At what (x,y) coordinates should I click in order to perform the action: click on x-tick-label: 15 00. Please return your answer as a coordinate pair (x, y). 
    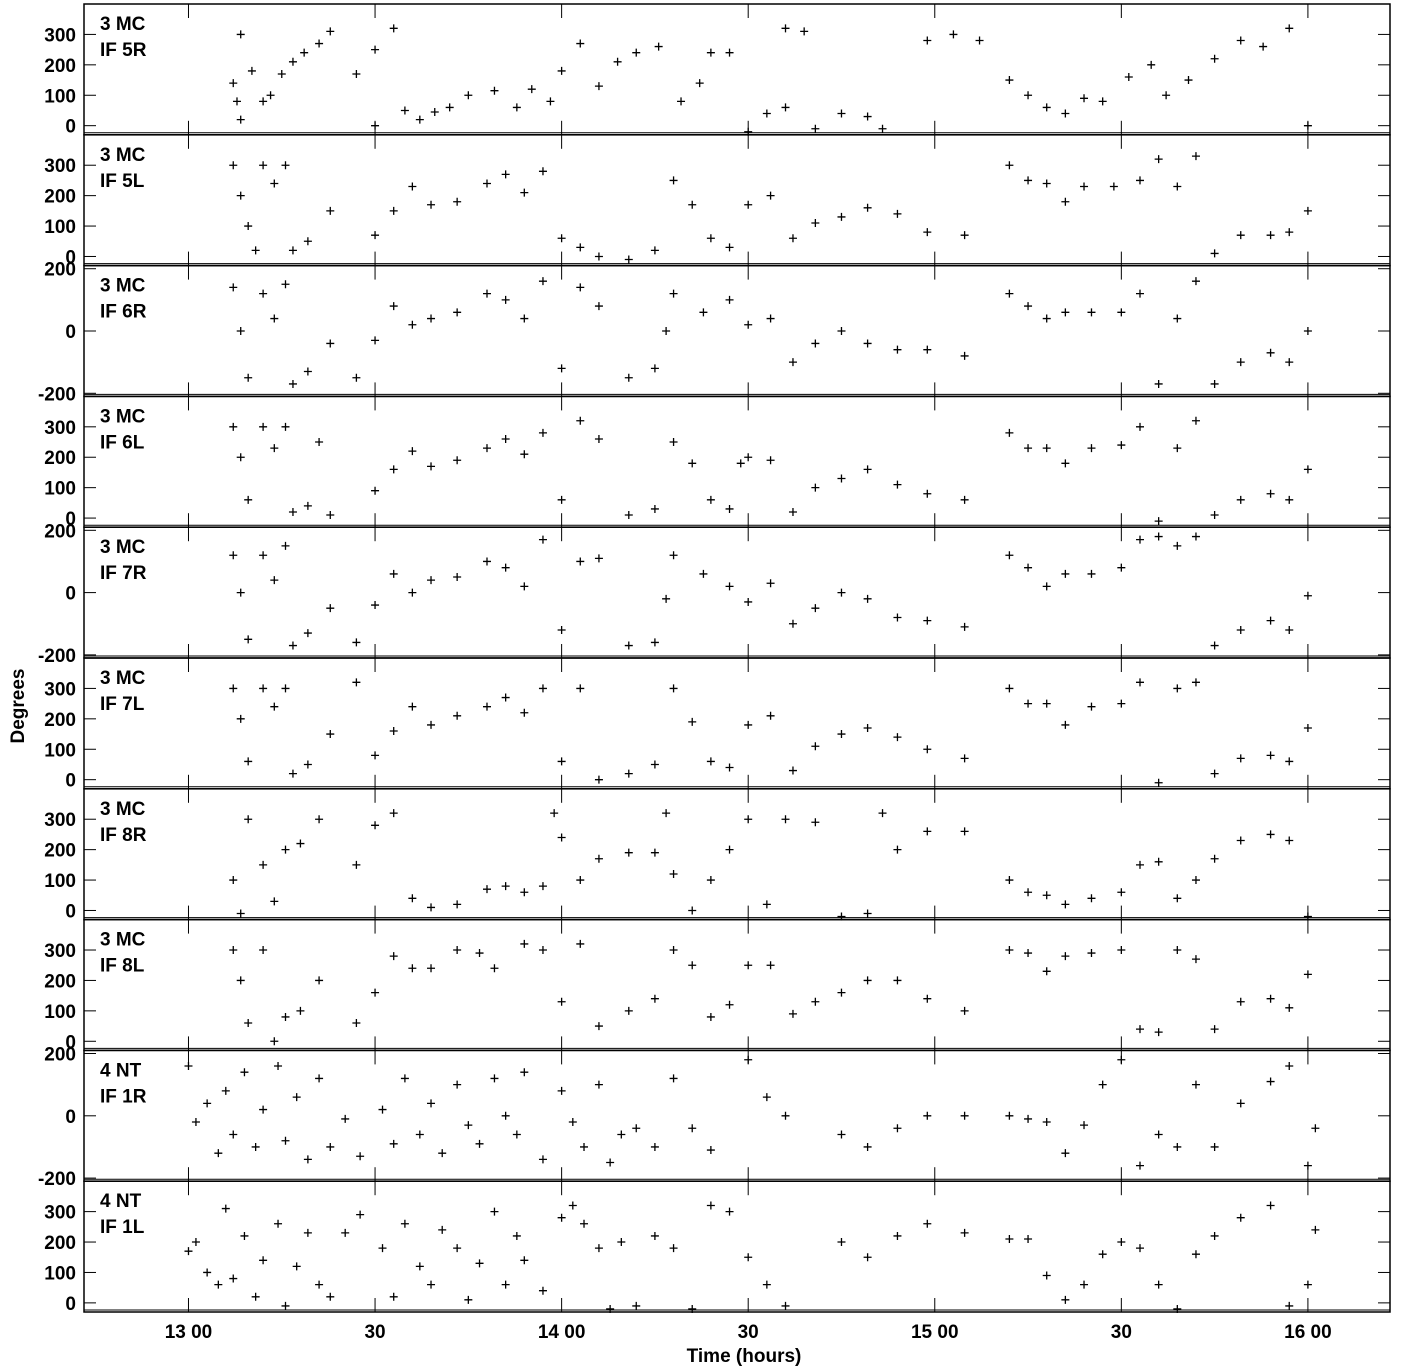
    Looking at the image, I should click on (935, 1332).